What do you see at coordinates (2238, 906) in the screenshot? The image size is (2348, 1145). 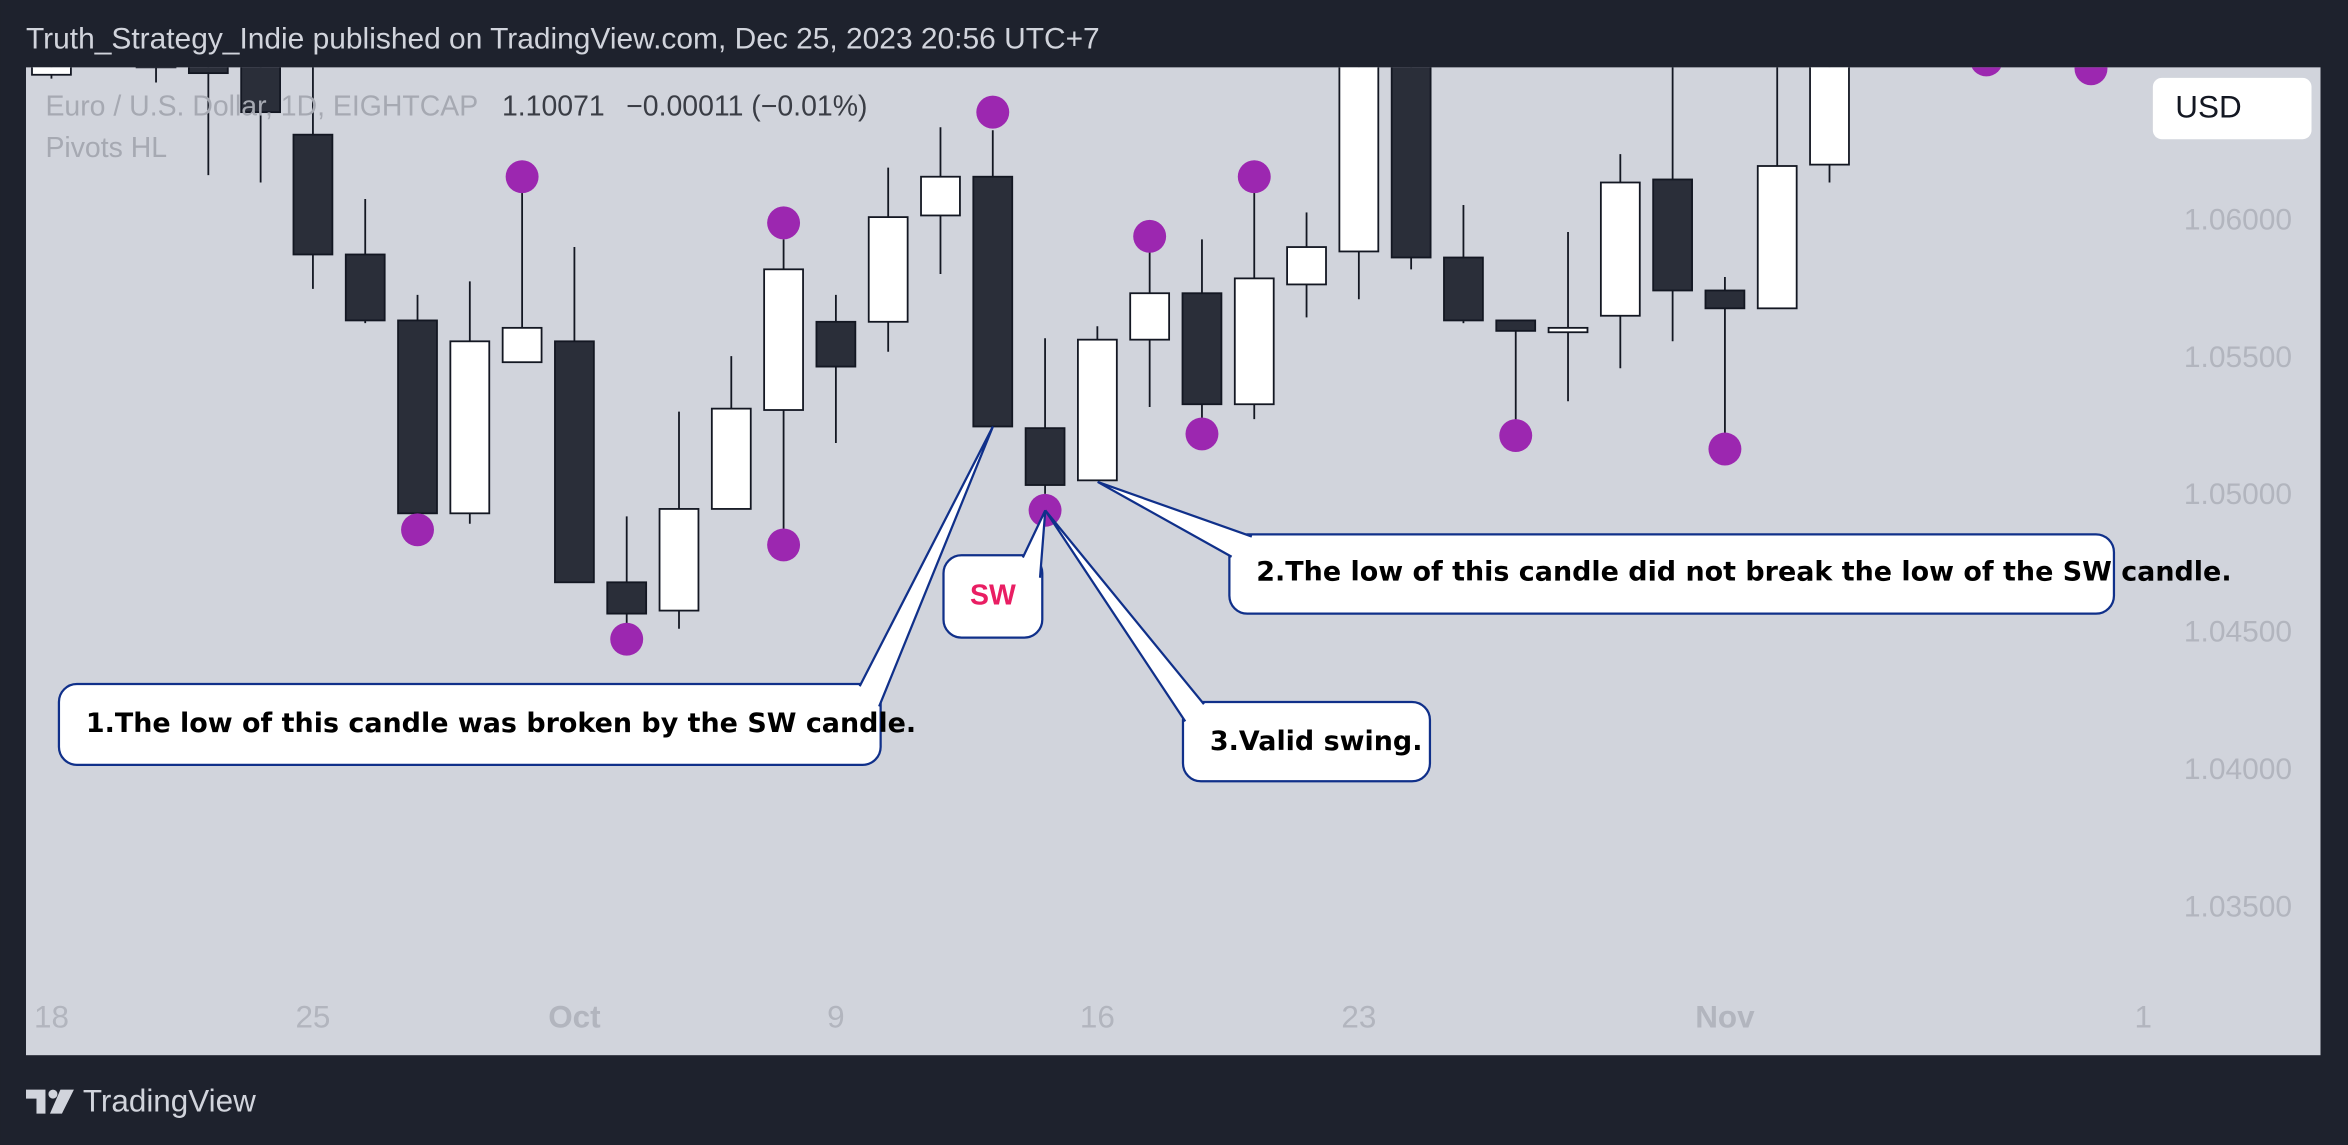 I see `y-tick-label: 1.03500` at bounding box center [2238, 906].